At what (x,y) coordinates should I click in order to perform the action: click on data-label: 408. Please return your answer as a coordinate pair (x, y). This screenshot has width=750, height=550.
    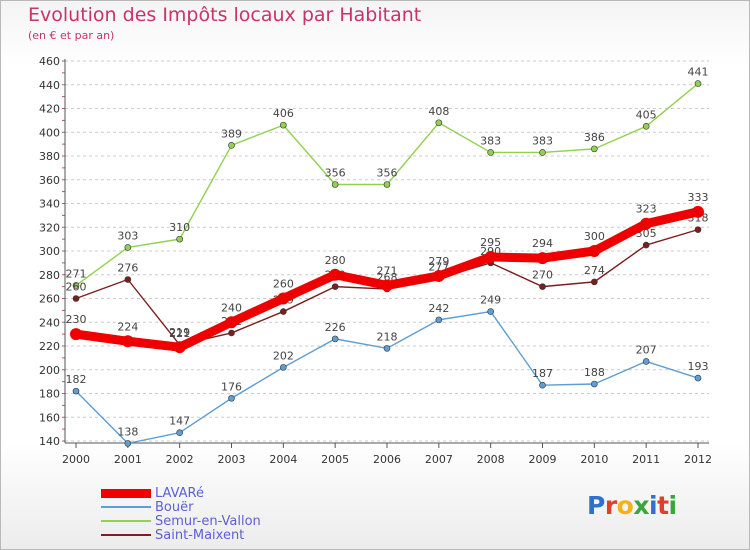
    Looking at the image, I should click on (438, 111).